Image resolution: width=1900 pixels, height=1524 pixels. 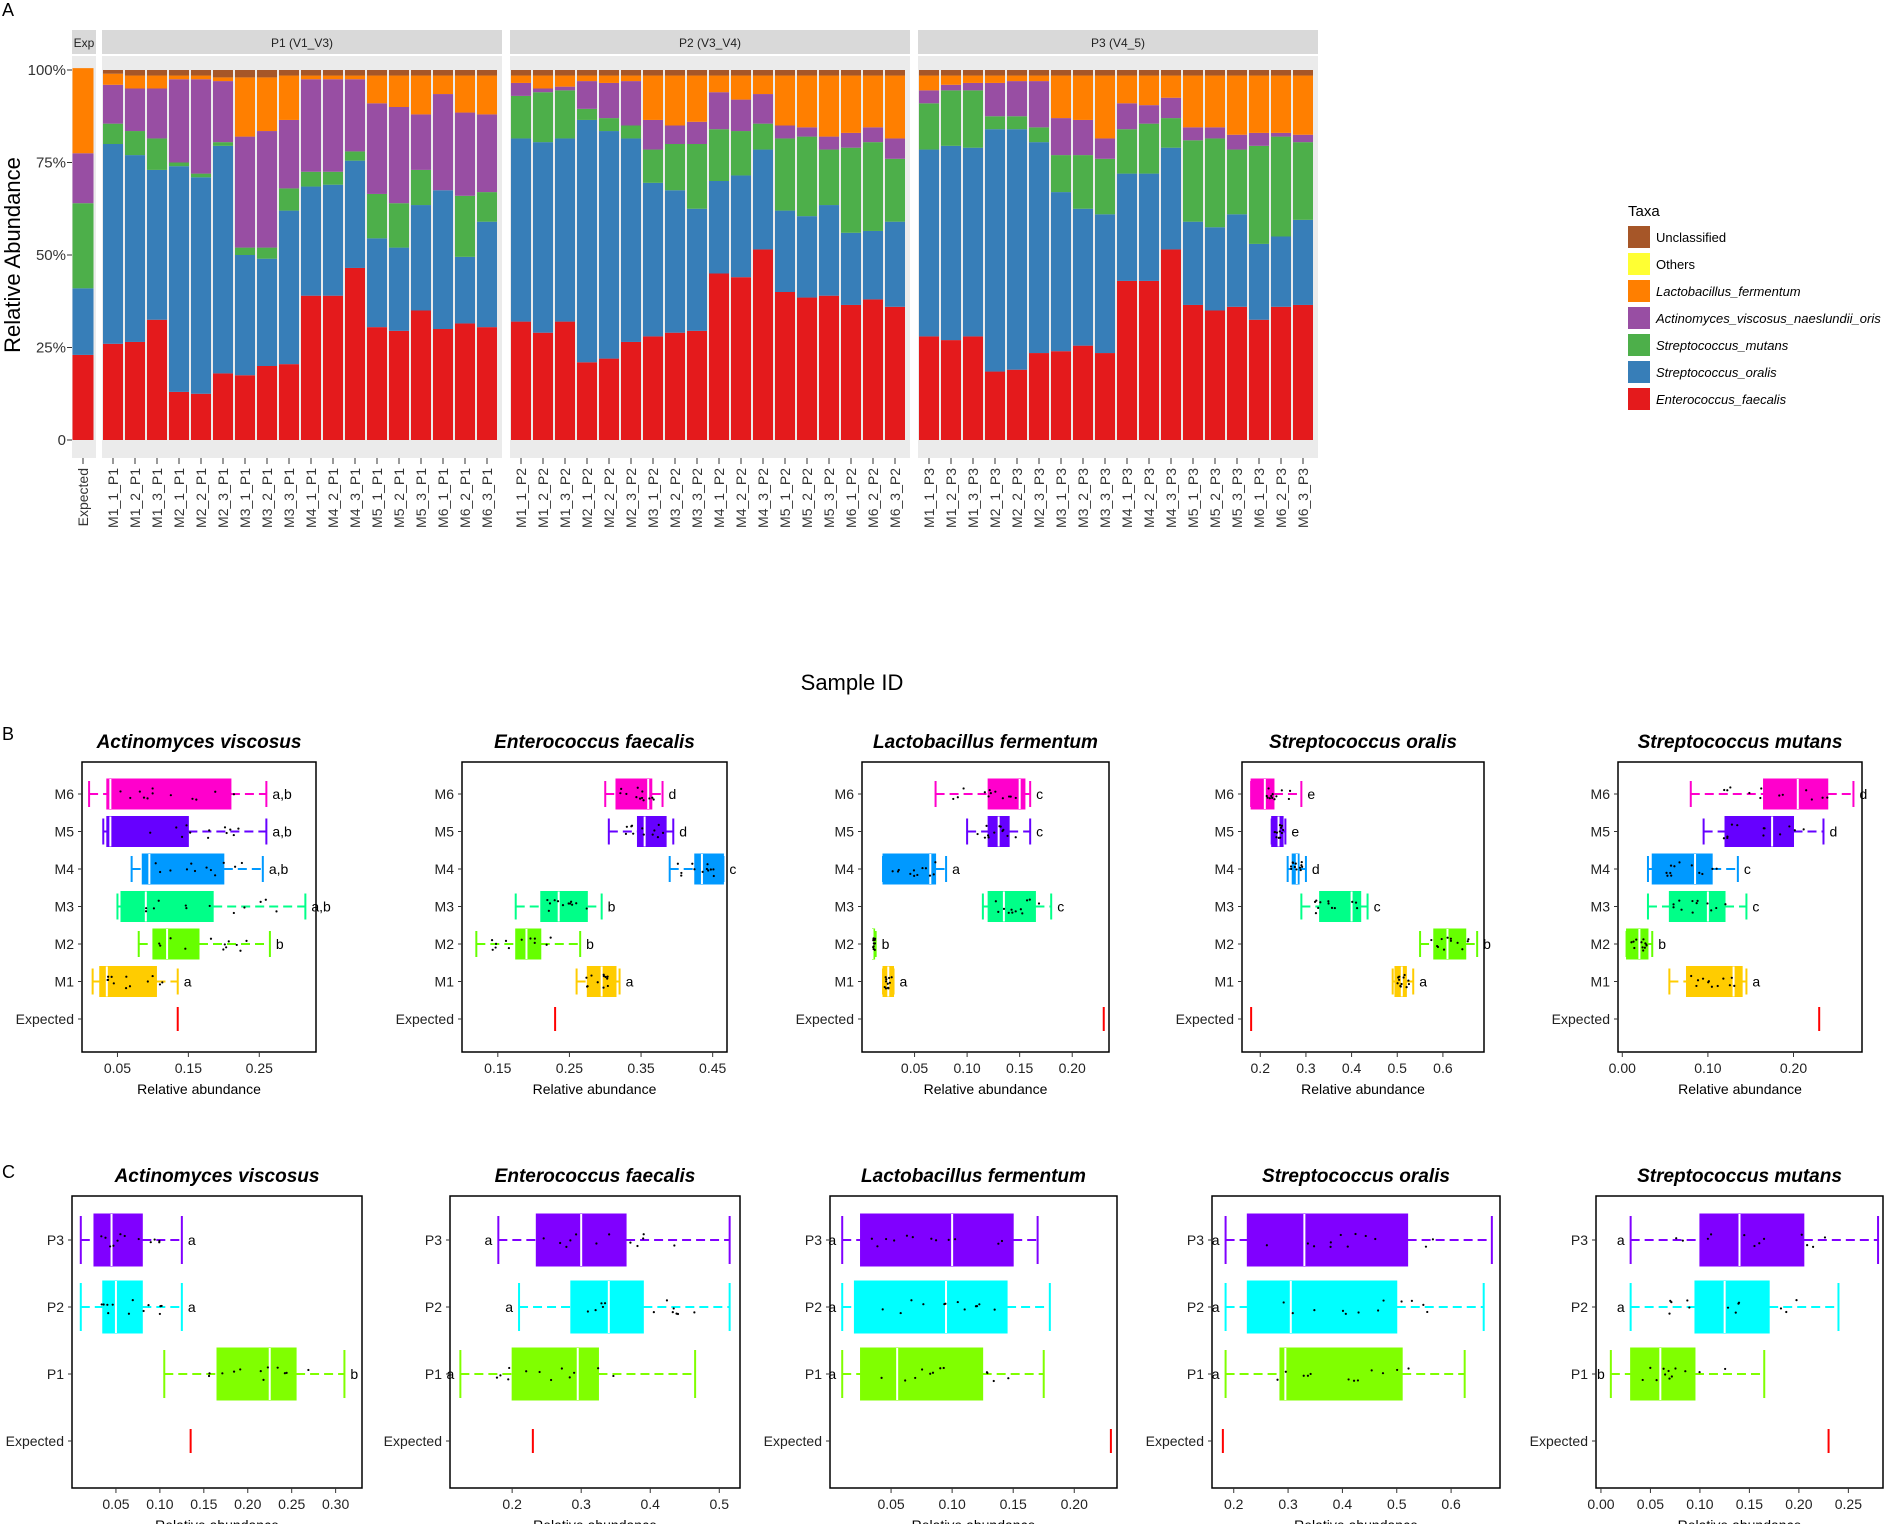 What do you see at coordinates (683, 832) in the screenshot?
I see `significance-letter: d` at bounding box center [683, 832].